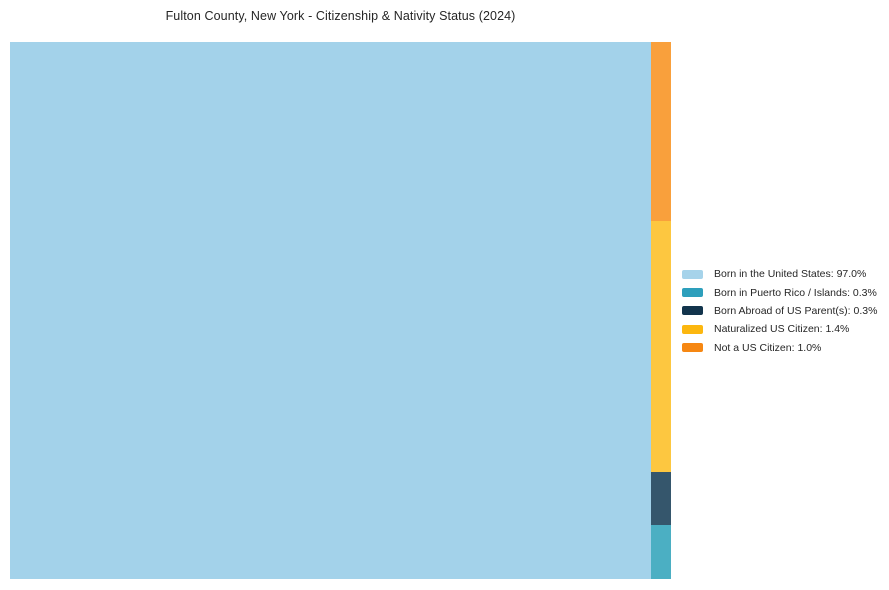 Image resolution: width=889 pixels, height=590 pixels. I want to click on legend-label: Naturalized US Citizen: 1.4%, so click(782, 329).